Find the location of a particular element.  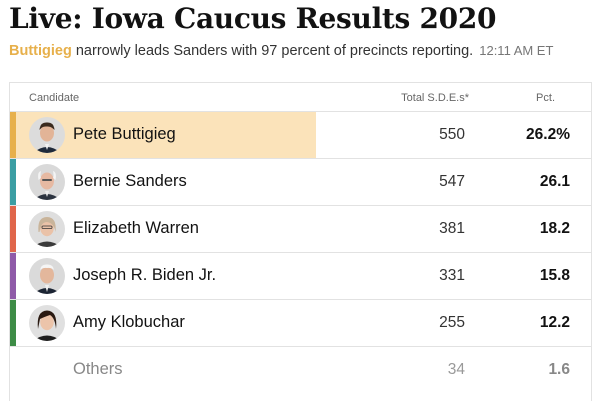

sanders-portrait is located at coordinates (47, 182).